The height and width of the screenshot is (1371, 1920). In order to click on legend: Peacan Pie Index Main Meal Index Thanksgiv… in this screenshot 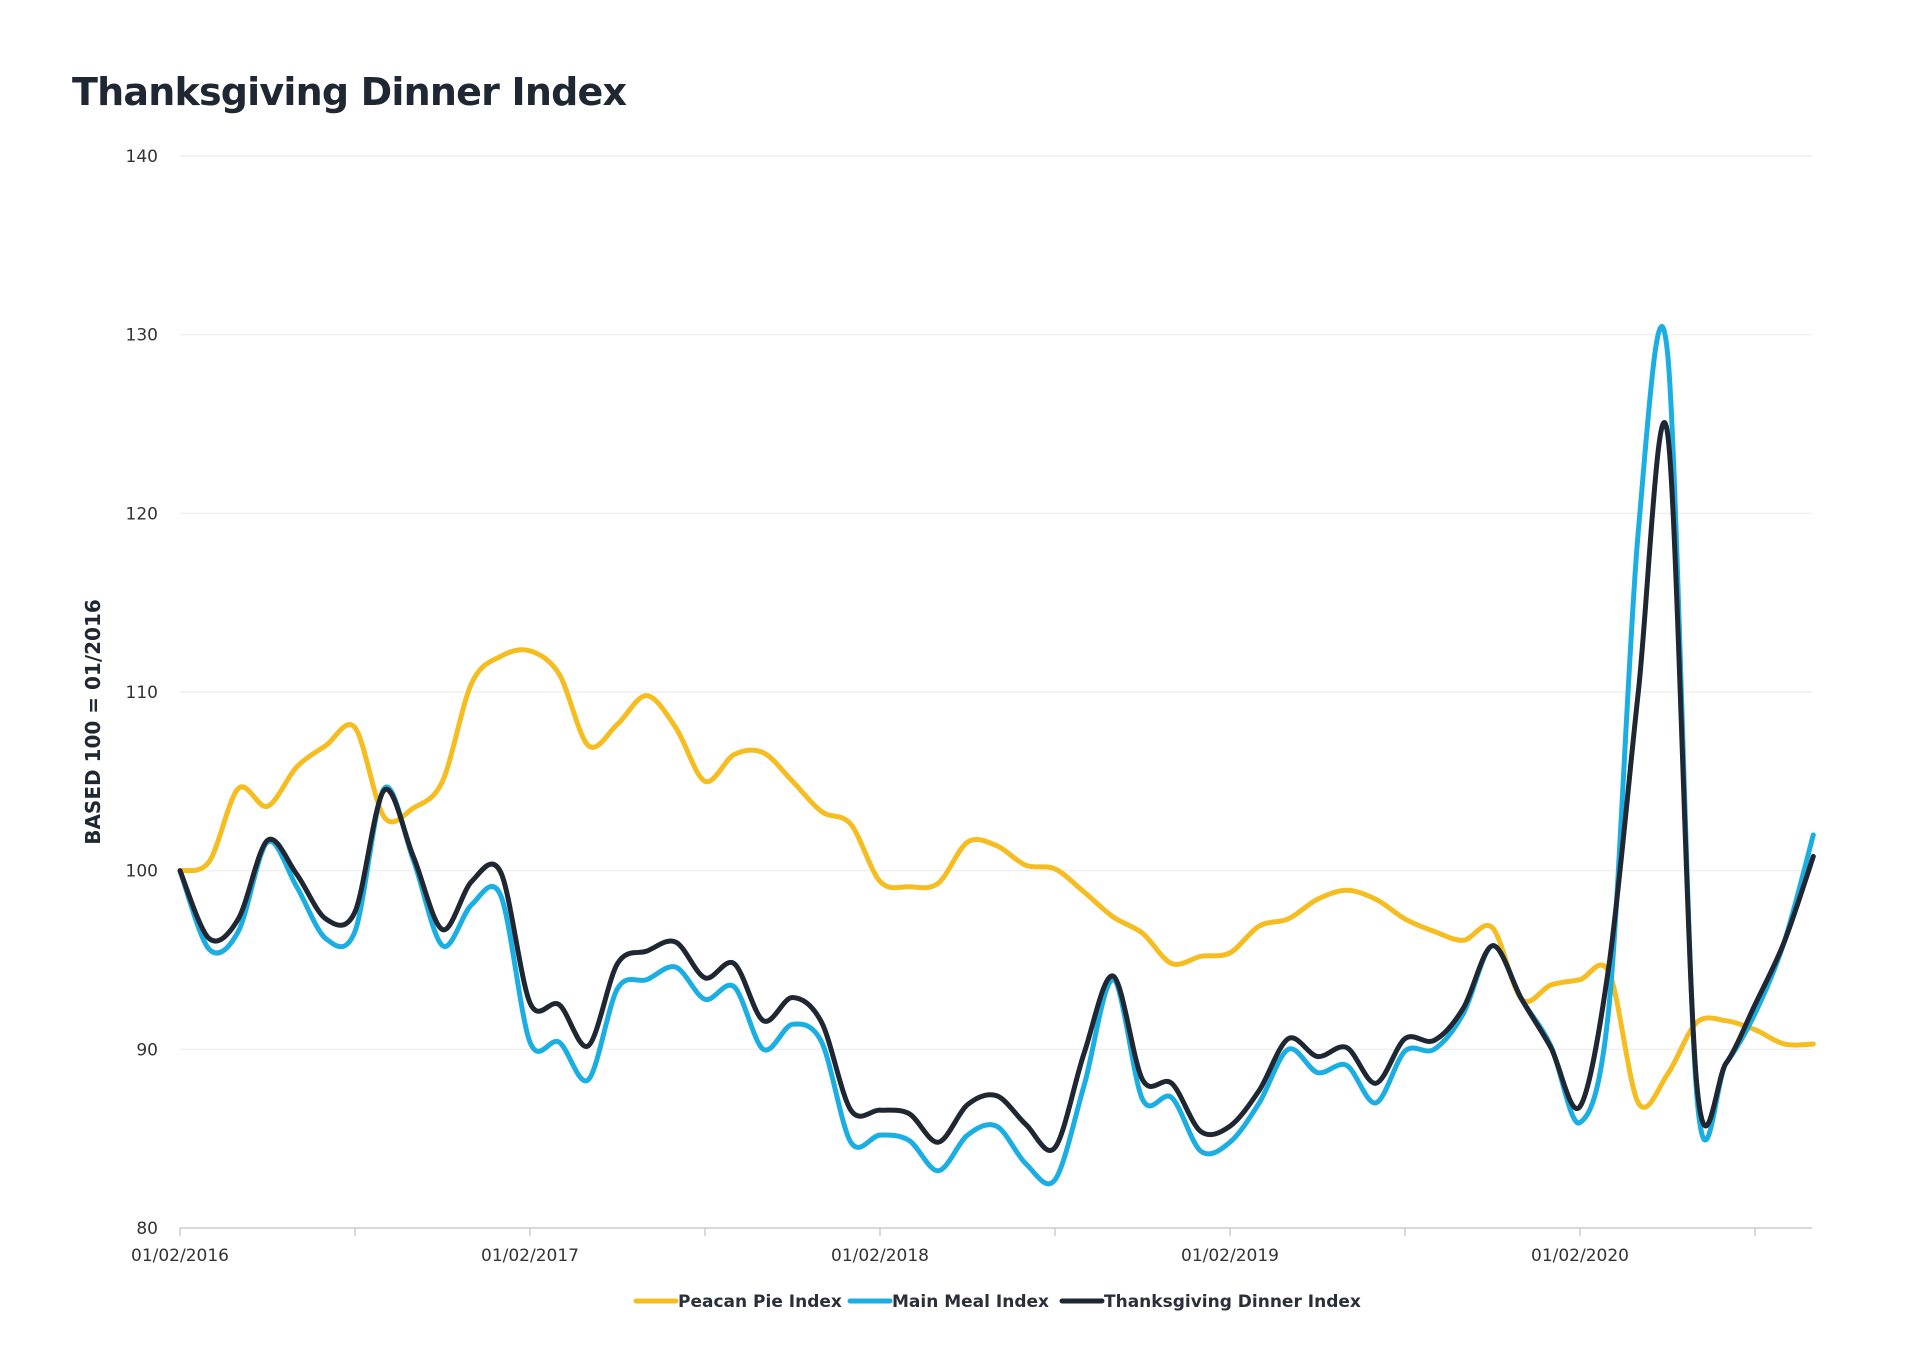, I will do `click(997, 1302)`.